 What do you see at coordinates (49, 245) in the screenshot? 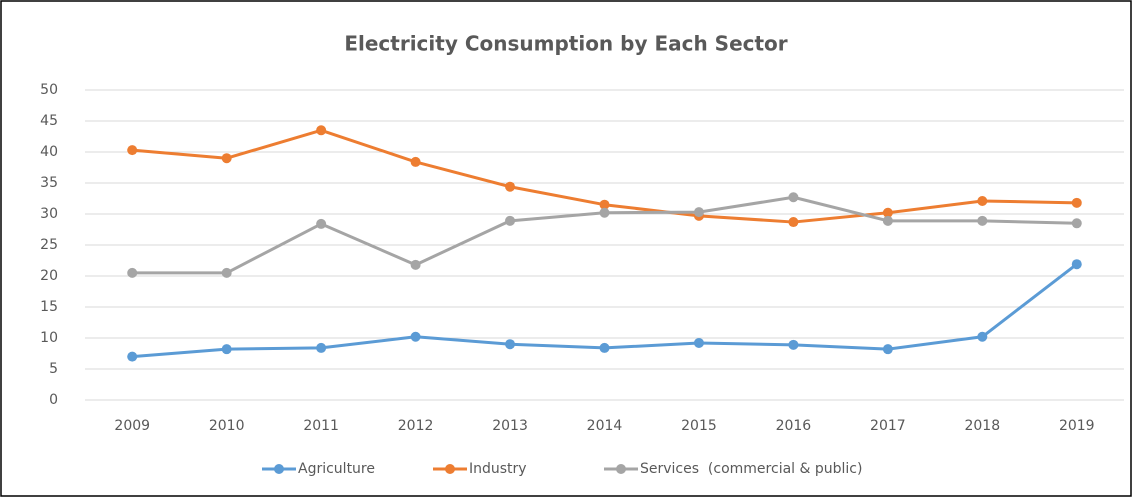
I see `y-tick-label: 25` at bounding box center [49, 245].